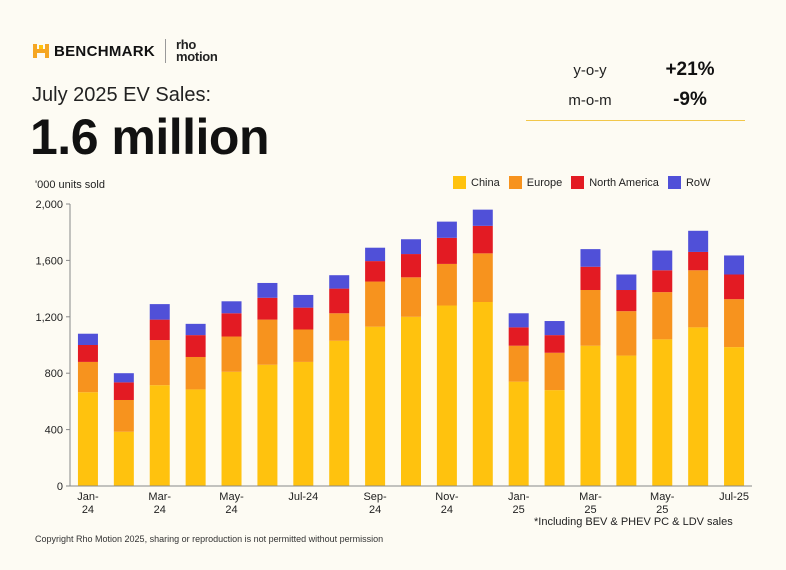 This screenshot has width=786, height=570. I want to click on x-tick-label: Sep-, so click(375, 497).